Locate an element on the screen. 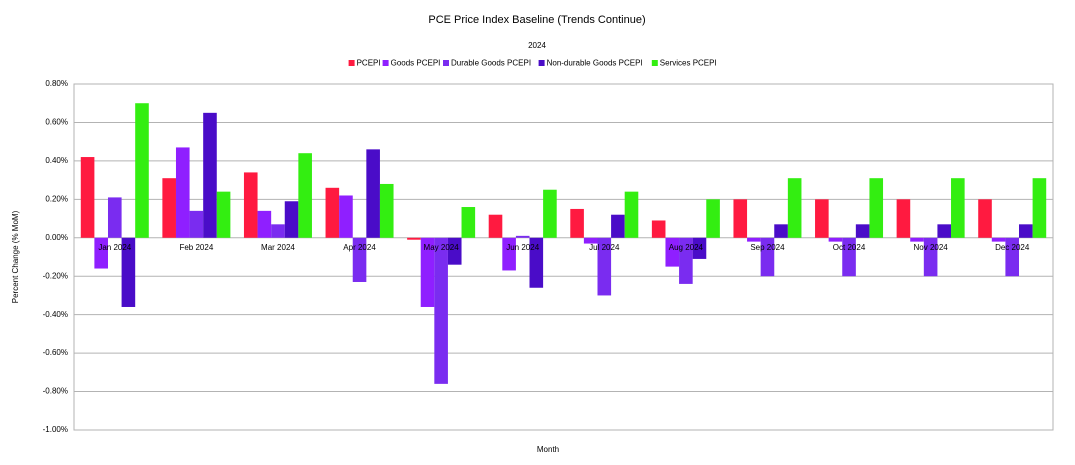 The width and height of the screenshot is (1075, 465). x-axis-label: Month is located at coordinates (548, 449).